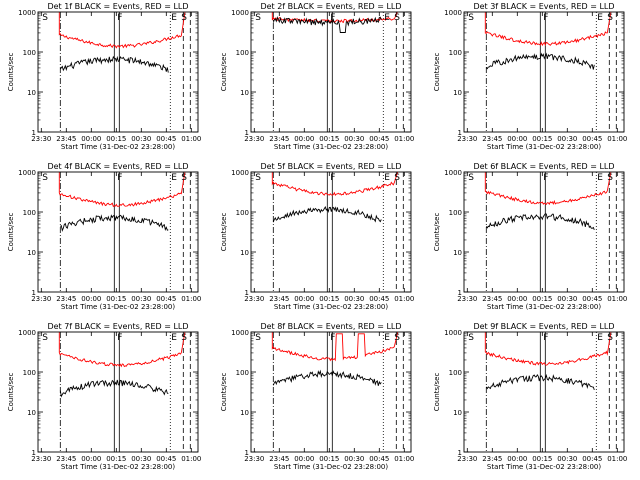 The image size is (640, 480). What do you see at coordinates (543, 326) in the screenshot?
I see `panel-title: Det 9f BLACK = Events, RED = LLD` at bounding box center [543, 326].